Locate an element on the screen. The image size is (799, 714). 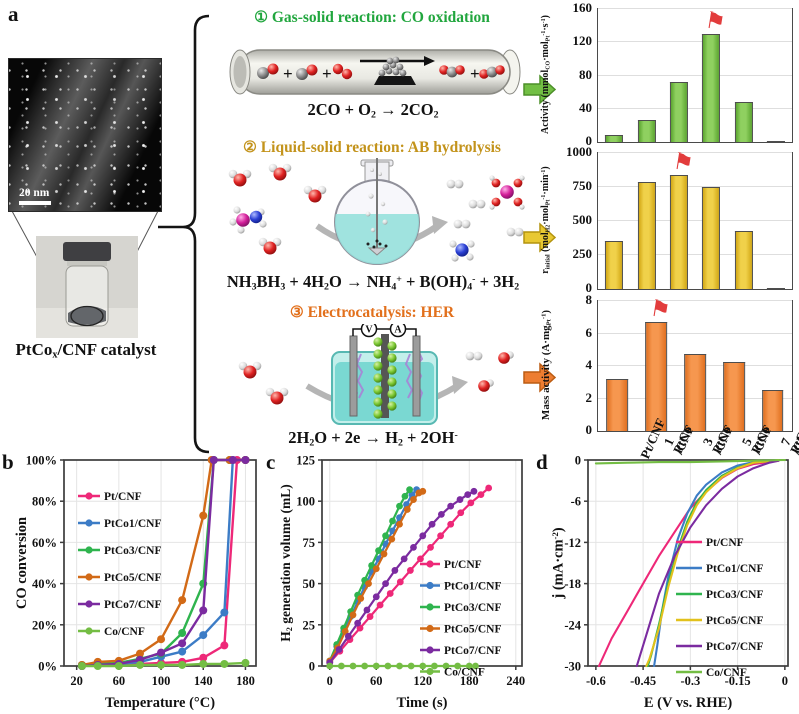
working-electrode is located at coordinates (385, 376).